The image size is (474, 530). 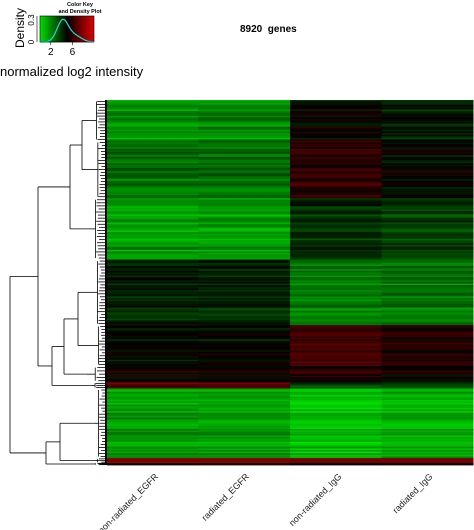 What do you see at coordinates (67, 29) in the screenshot?
I see `color-key-bar` at bounding box center [67, 29].